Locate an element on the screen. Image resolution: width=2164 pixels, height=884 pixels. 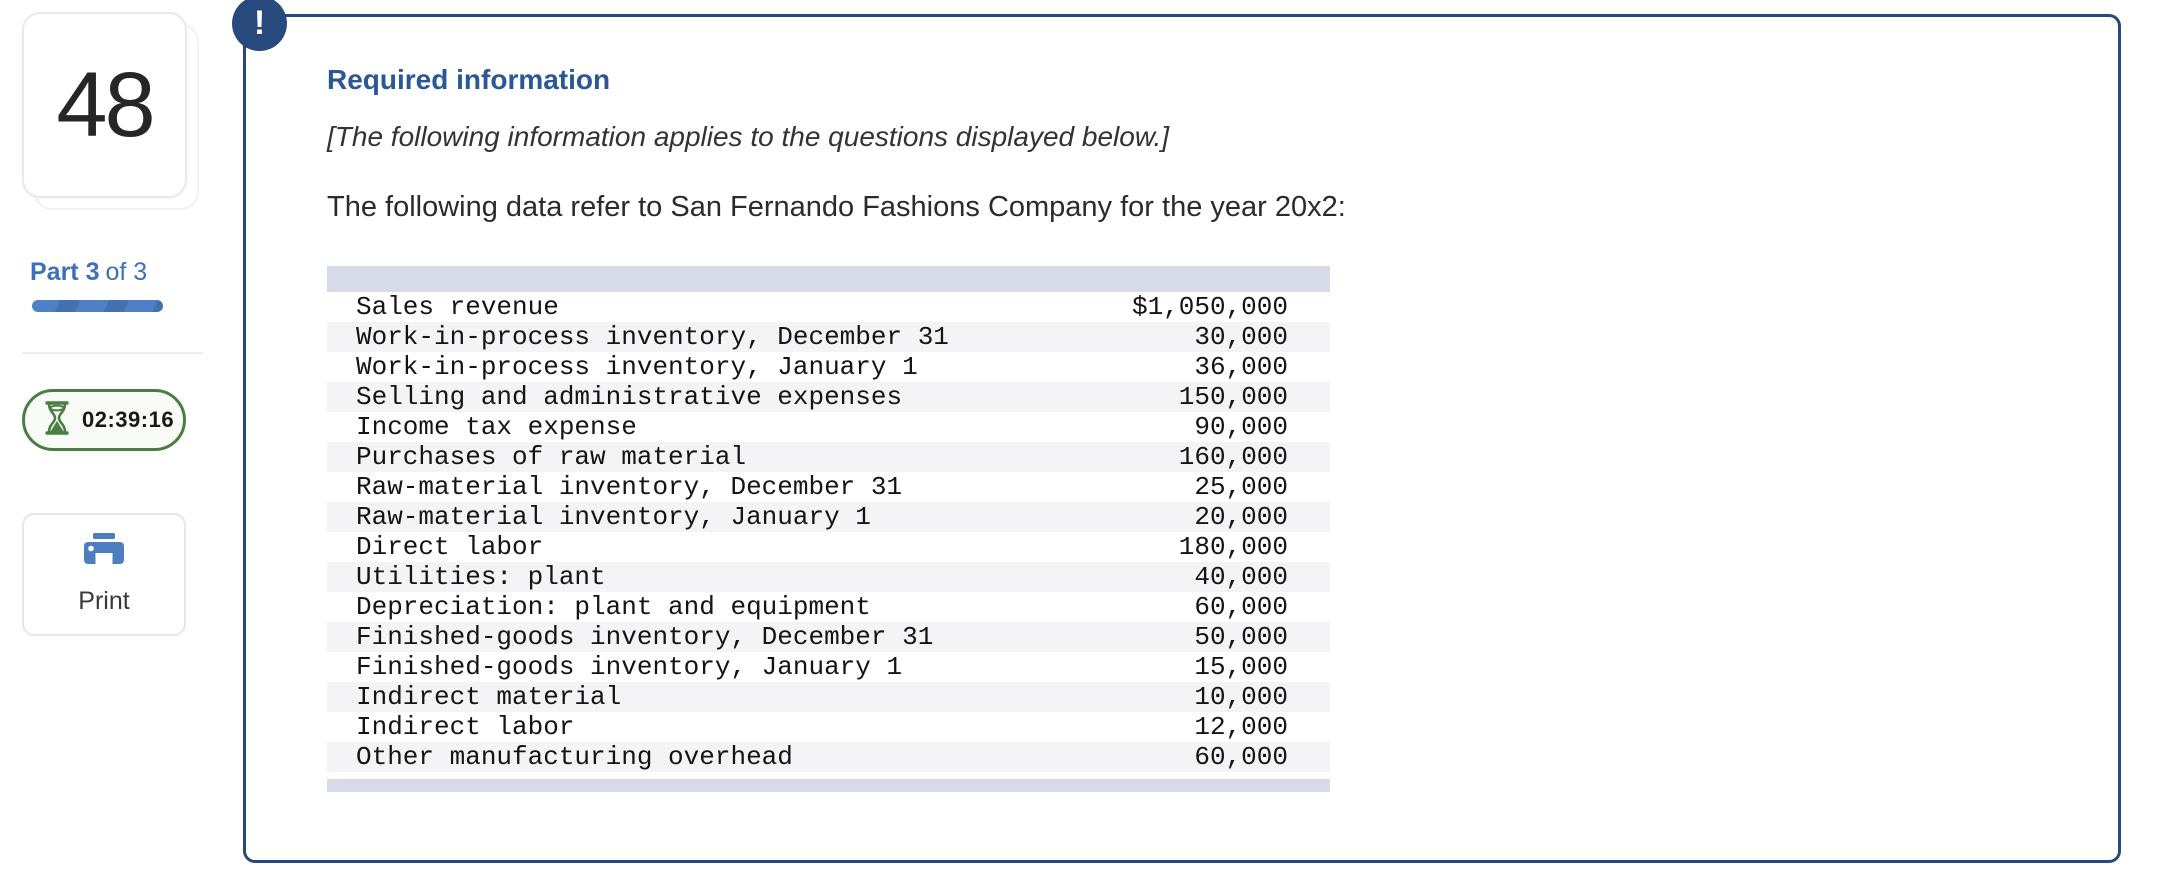
row-label: Work-in-process inventory, December 31 is located at coordinates (652, 337).